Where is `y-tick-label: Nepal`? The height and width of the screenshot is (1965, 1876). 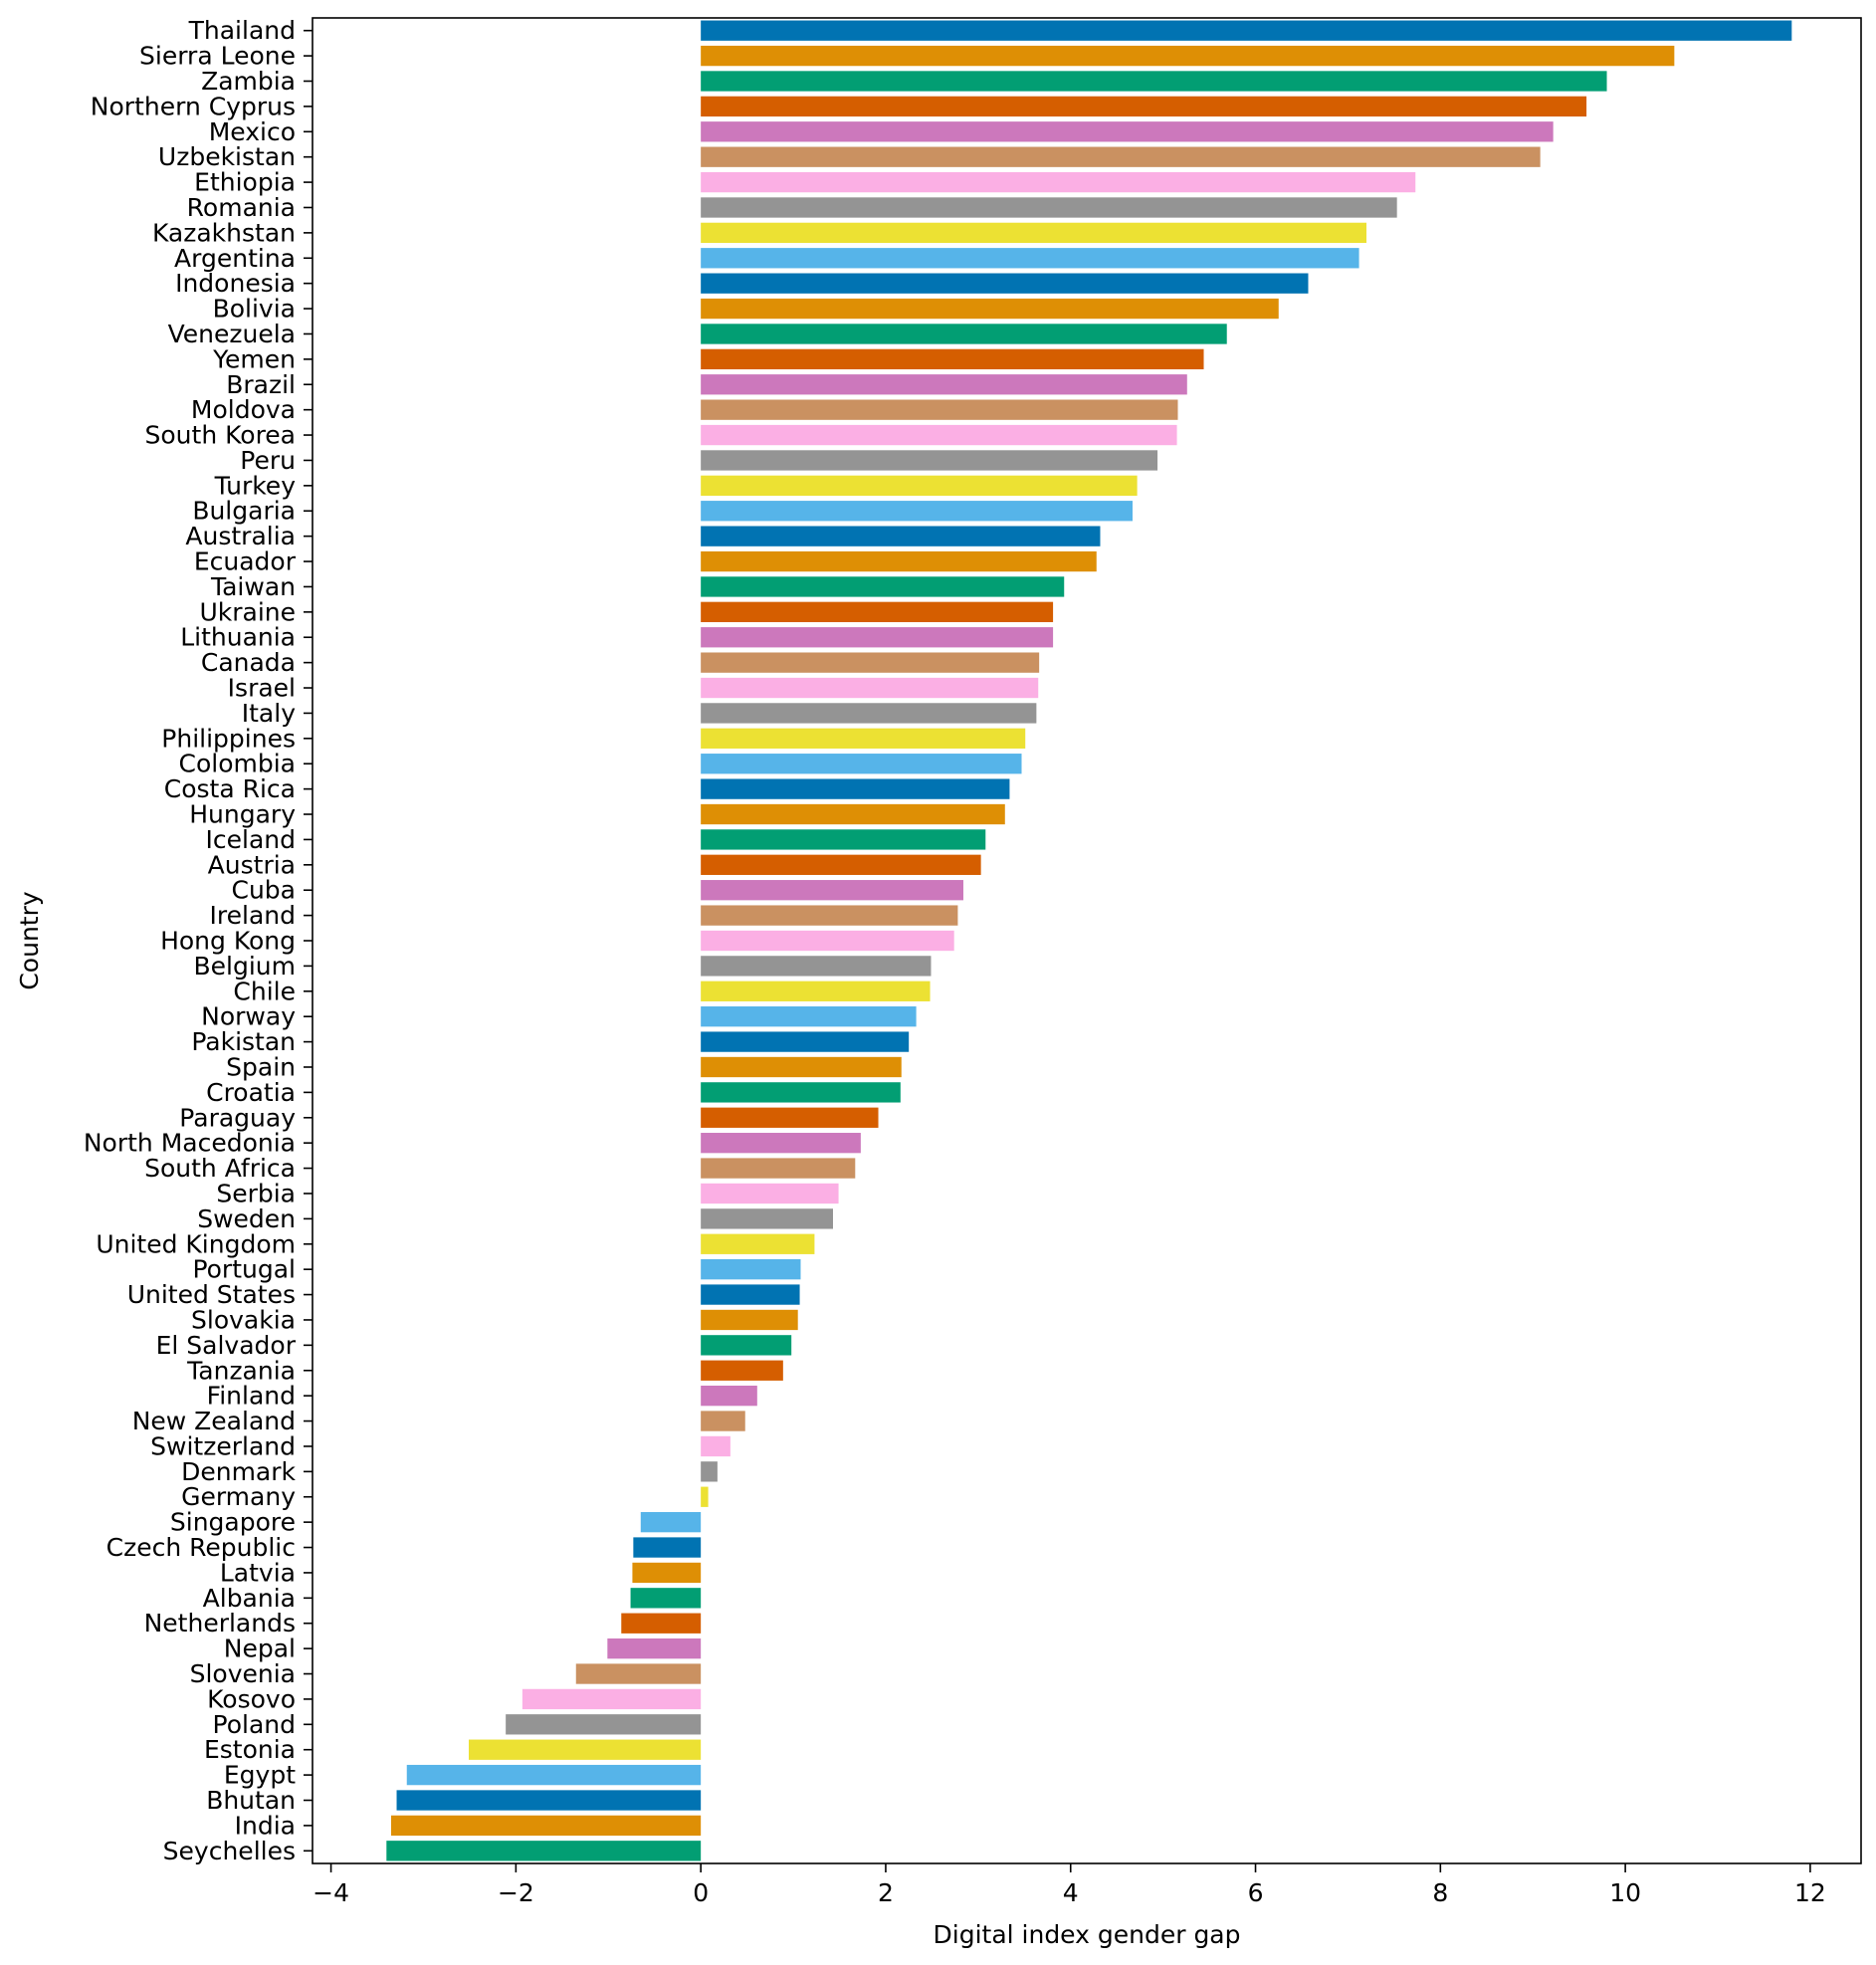 y-tick-label: Nepal is located at coordinates (260, 1649).